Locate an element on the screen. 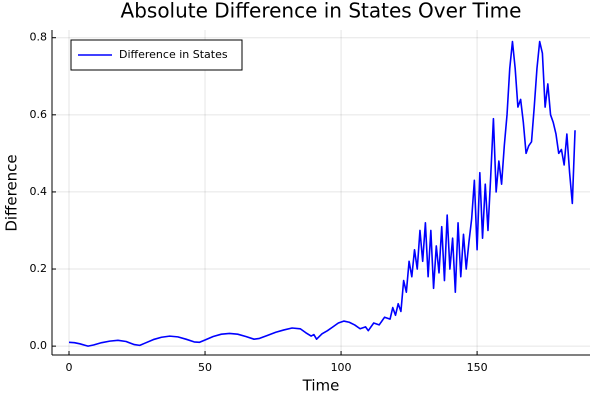 The height and width of the screenshot is (400, 600). x-tick-label: 150 is located at coordinates (477, 367).